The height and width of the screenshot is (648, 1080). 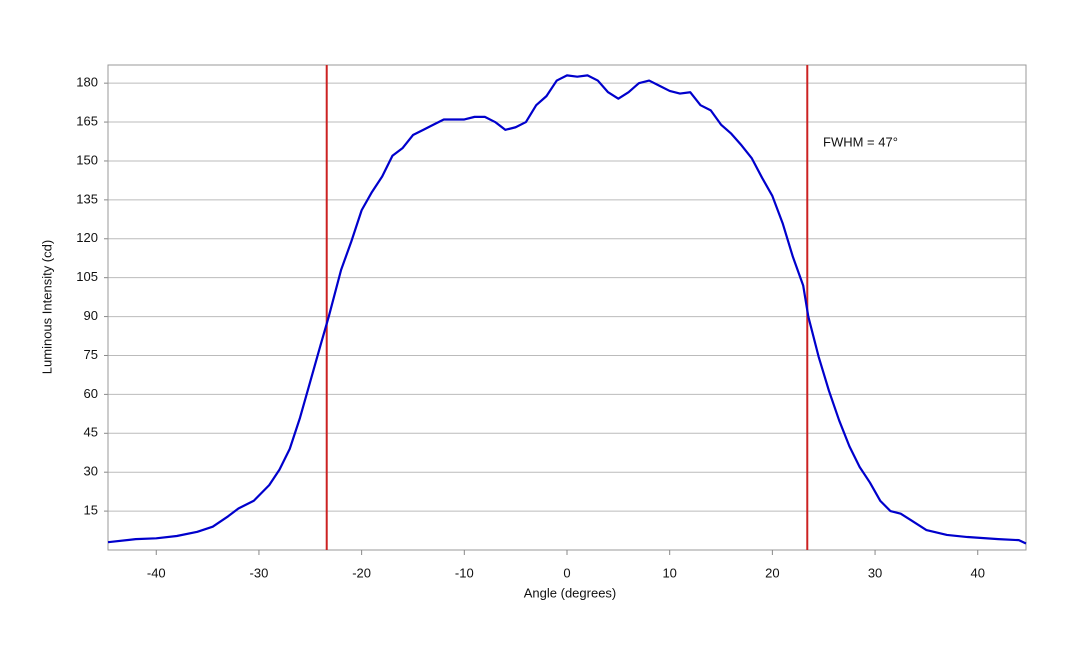 I want to click on x-tick-label: 40, so click(x=978, y=572).